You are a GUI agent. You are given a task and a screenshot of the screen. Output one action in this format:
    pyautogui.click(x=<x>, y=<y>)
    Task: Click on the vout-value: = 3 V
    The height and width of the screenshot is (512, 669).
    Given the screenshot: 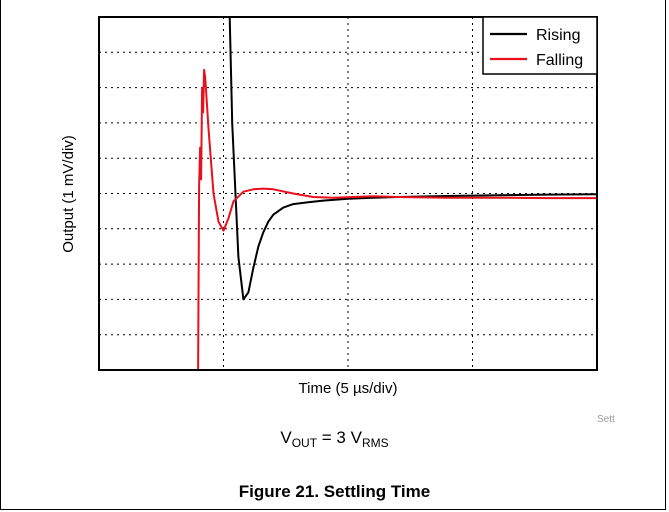 What is the action you would take?
    pyautogui.click(x=339, y=437)
    